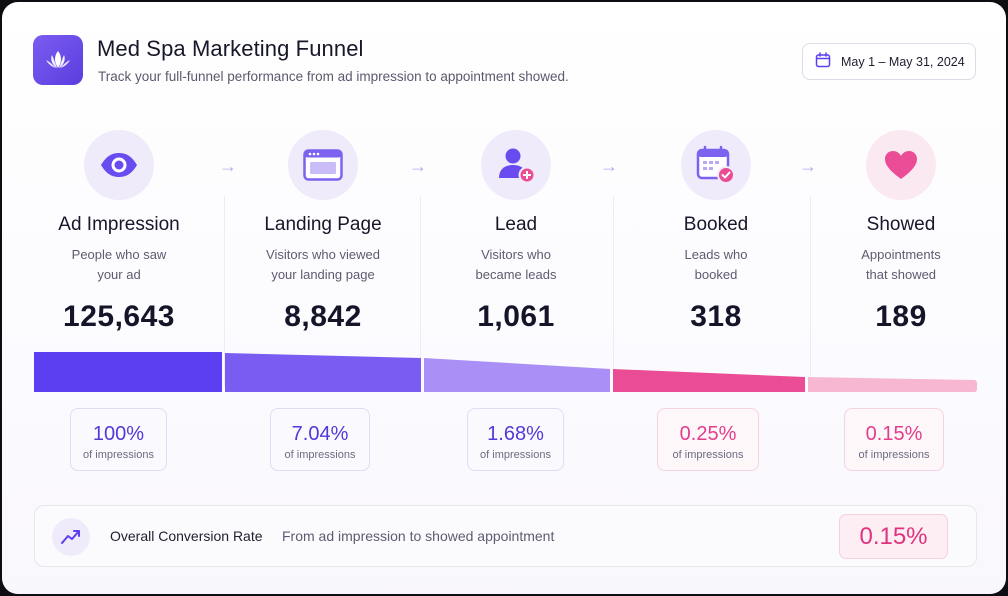 The image size is (1008, 596). Describe the element at coordinates (893, 536) in the screenshot. I see `overall-conversion-value: 0.15%` at that location.